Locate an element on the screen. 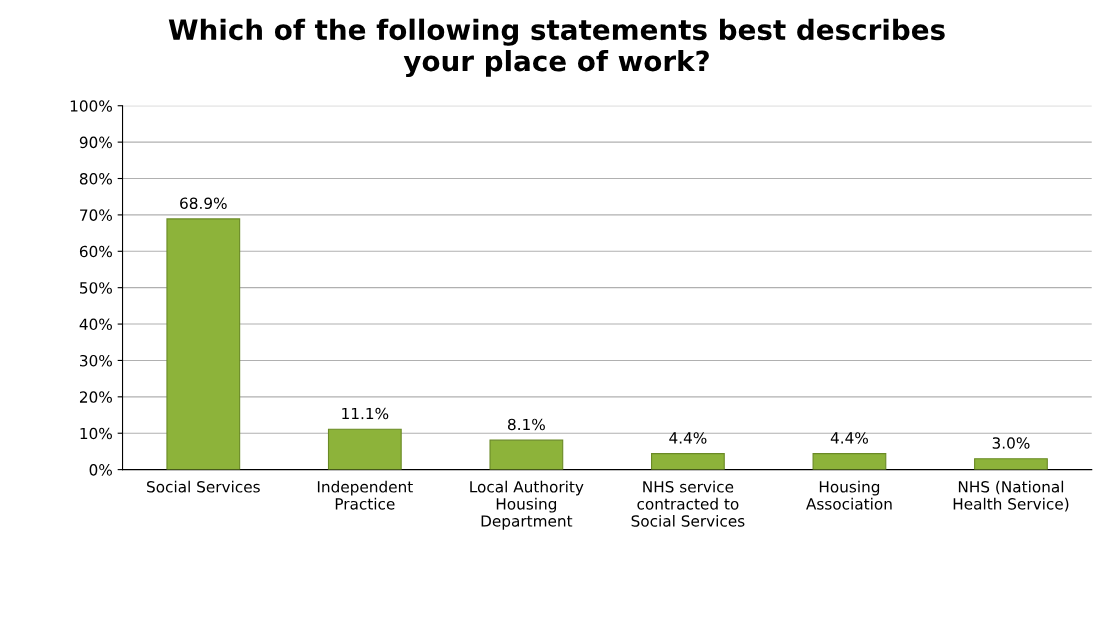 This screenshot has height=622, width=1114. x-tick-label: NHS service contracted to Social Services is located at coordinates (688, 503).